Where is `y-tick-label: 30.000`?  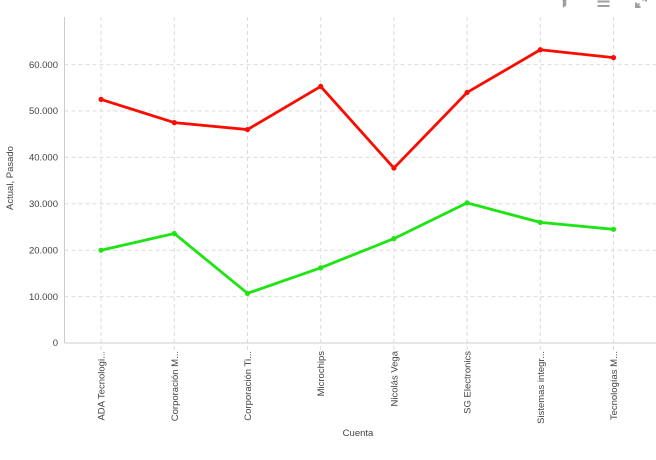 y-tick-label: 30.000 is located at coordinates (43, 204).